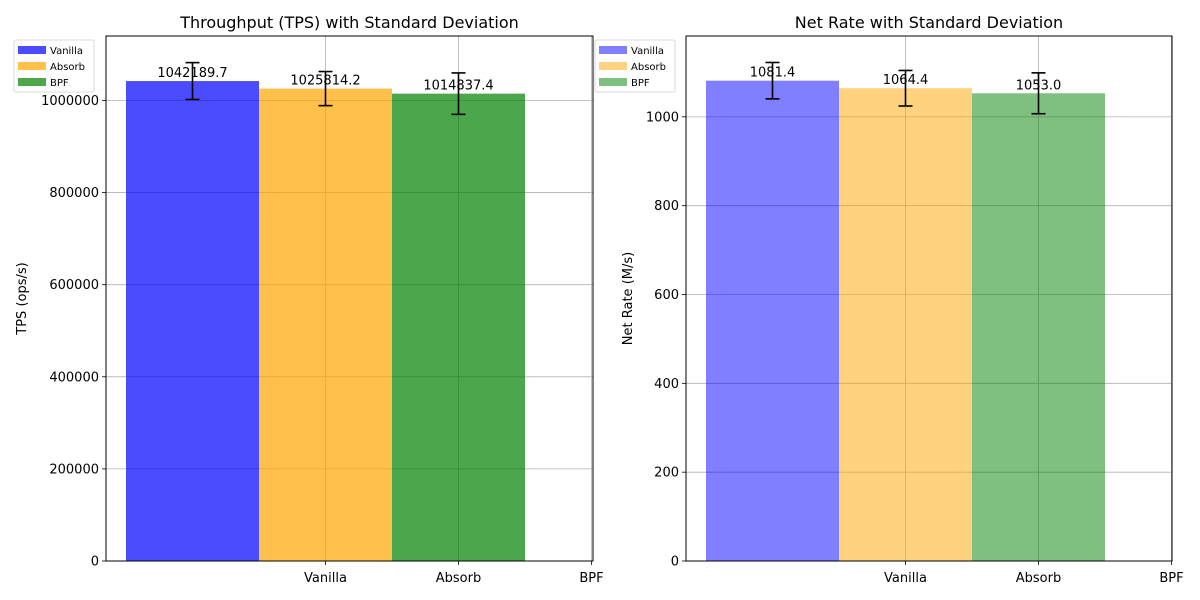 This screenshot has width=1200, height=600. What do you see at coordinates (773, 73) in the screenshot?
I see `data-label: 1081.4` at bounding box center [773, 73].